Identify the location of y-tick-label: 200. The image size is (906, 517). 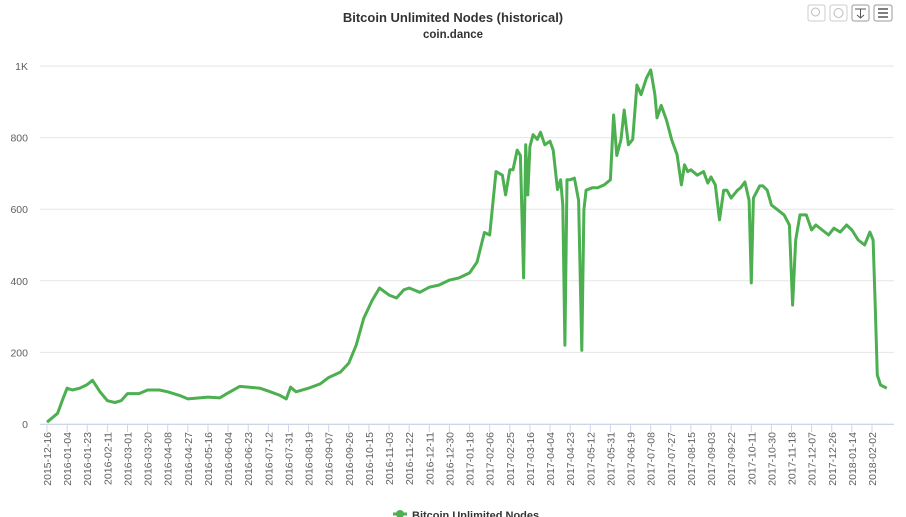
(19, 353).